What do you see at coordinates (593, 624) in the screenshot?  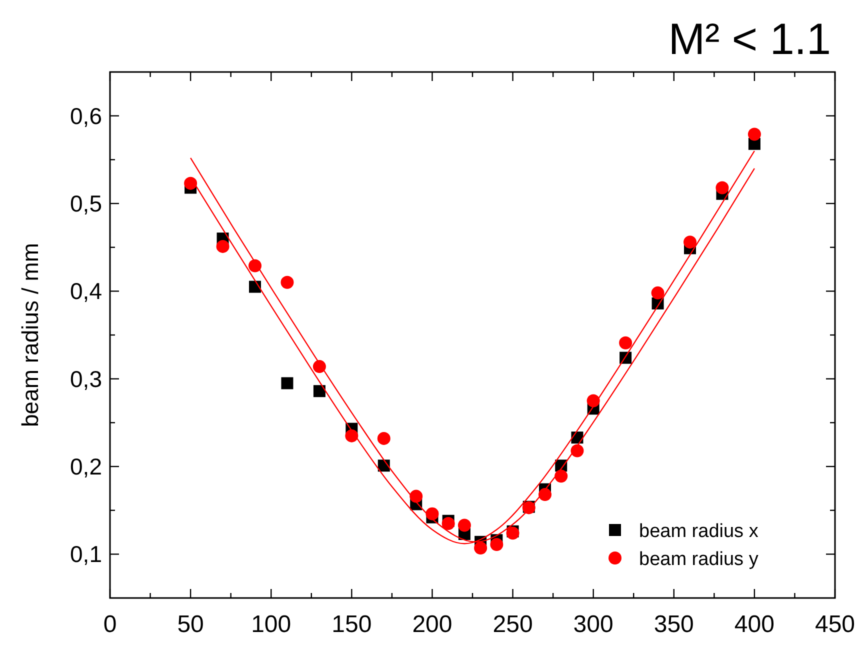 I see `x-tick-label: 300` at bounding box center [593, 624].